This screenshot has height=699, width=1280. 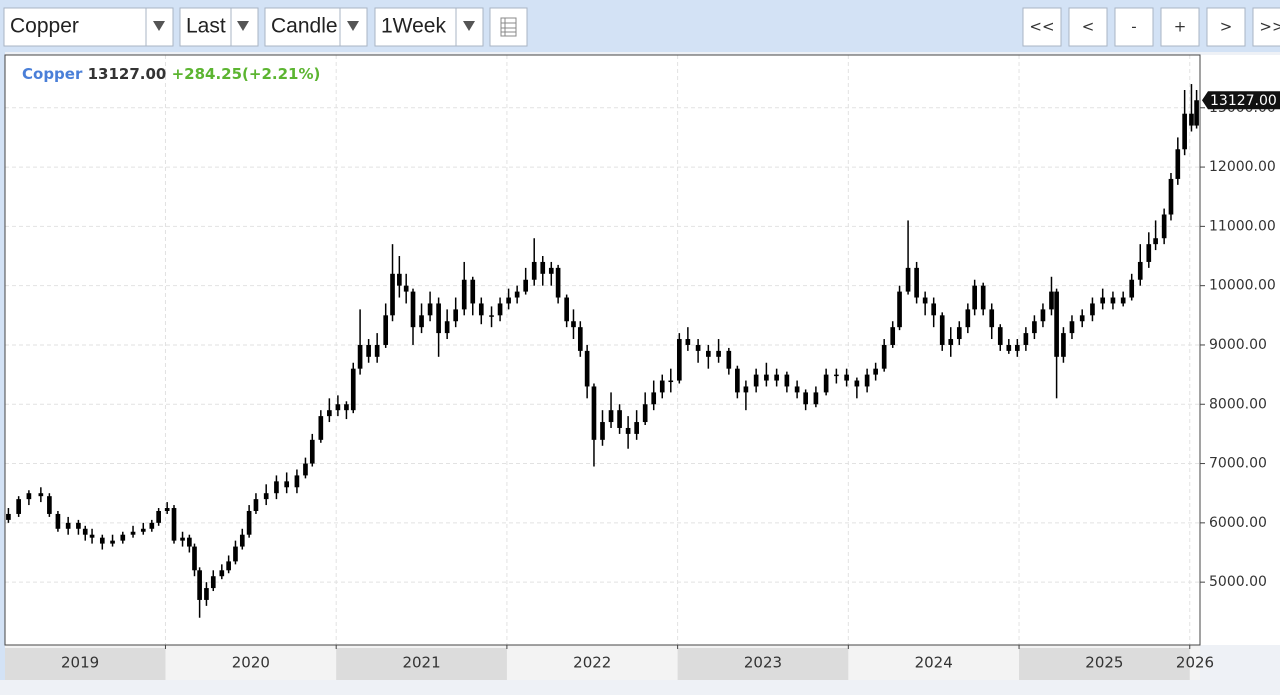 I want to click on button-text: -, so click(x=1133, y=27).